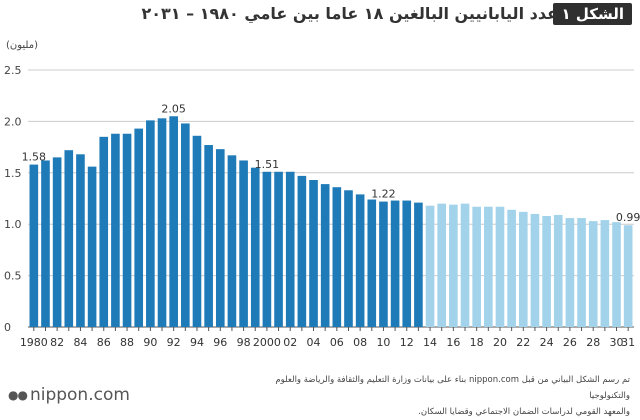 The height and width of the screenshot is (420, 640). What do you see at coordinates (13, 173) in the screenshot?
I see `y-tick-label: 1.5` at bounding box center [13, 173].